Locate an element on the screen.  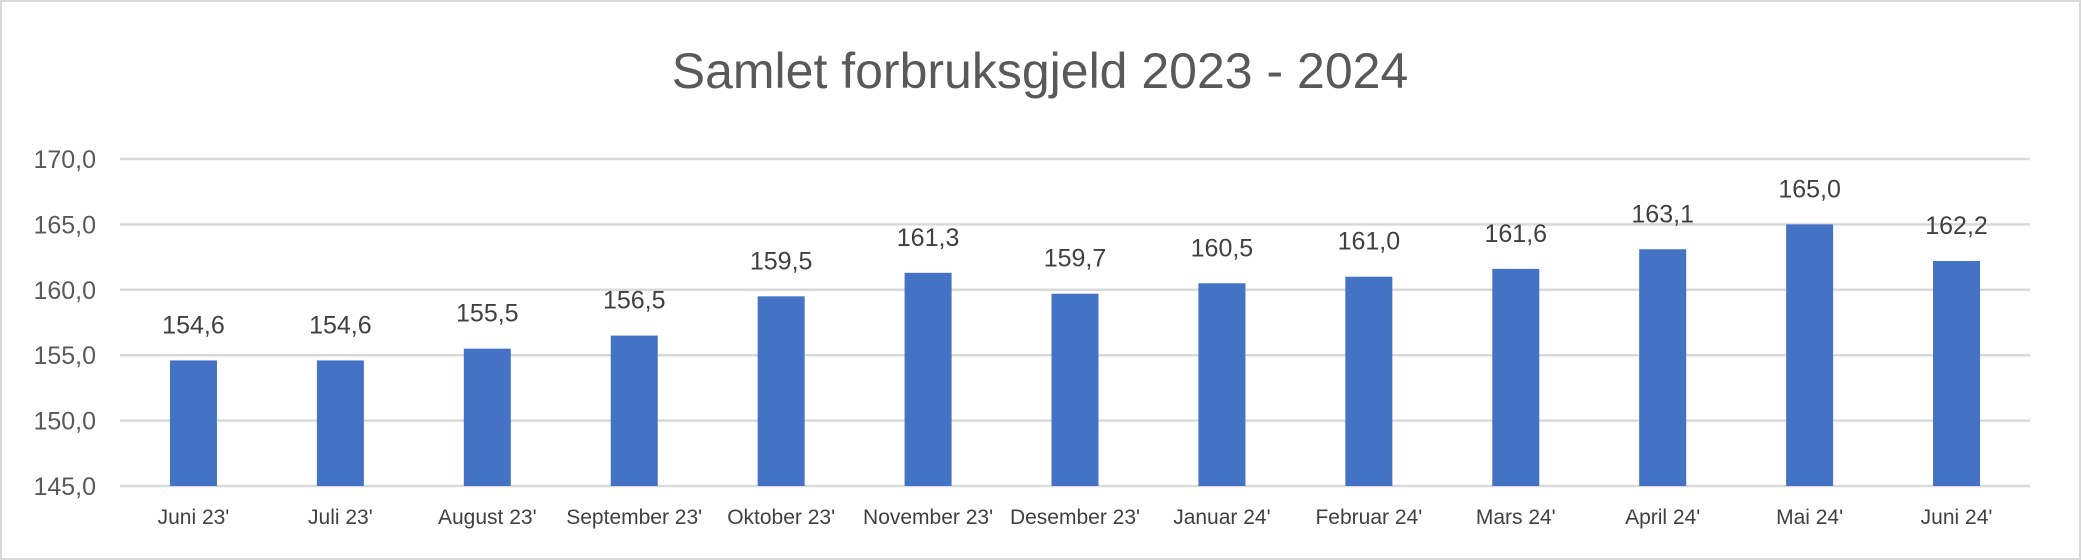
category-label: November 23' is located at coordinates (928, 517).